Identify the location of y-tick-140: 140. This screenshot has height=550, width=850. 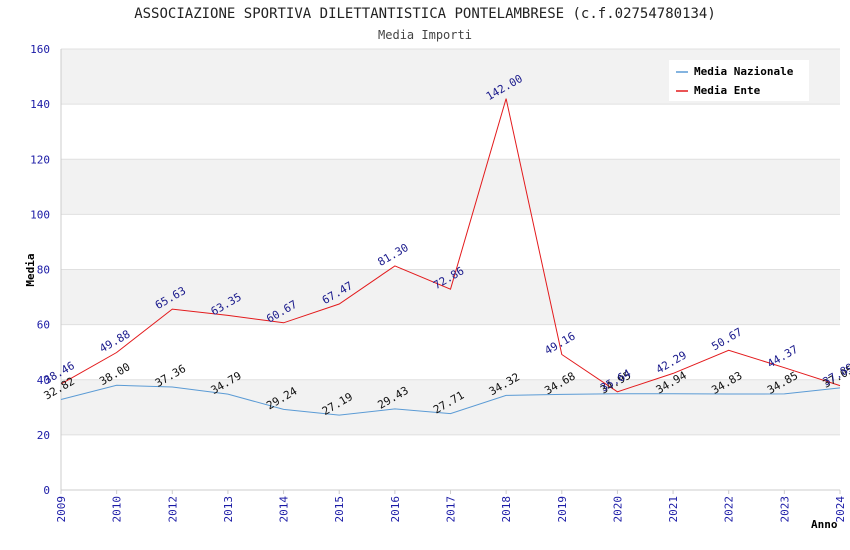
(40, 104).